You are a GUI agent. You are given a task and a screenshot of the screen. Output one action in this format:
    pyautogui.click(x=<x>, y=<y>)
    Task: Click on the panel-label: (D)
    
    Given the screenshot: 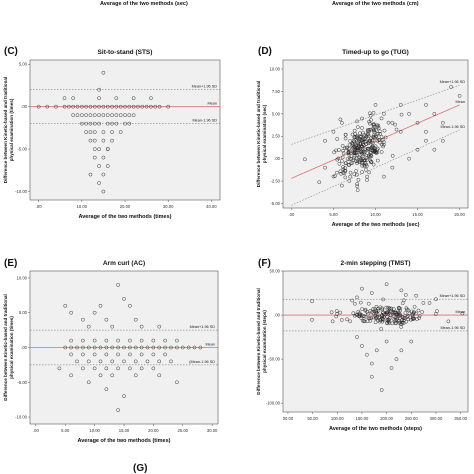 What is the action you would take?
    pyautogui.click(x=265, y=51)
    